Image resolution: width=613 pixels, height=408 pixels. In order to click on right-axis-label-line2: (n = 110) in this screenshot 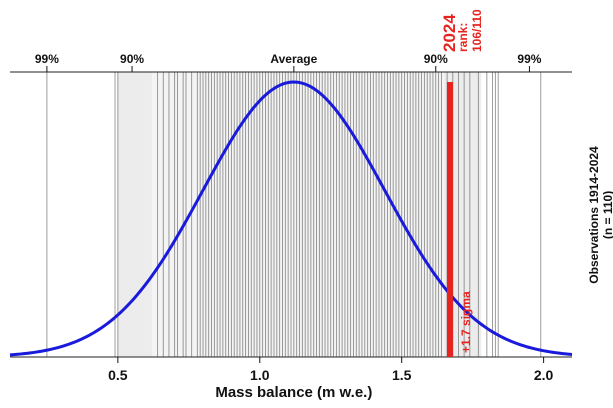, I will do `click(607, 215)`.